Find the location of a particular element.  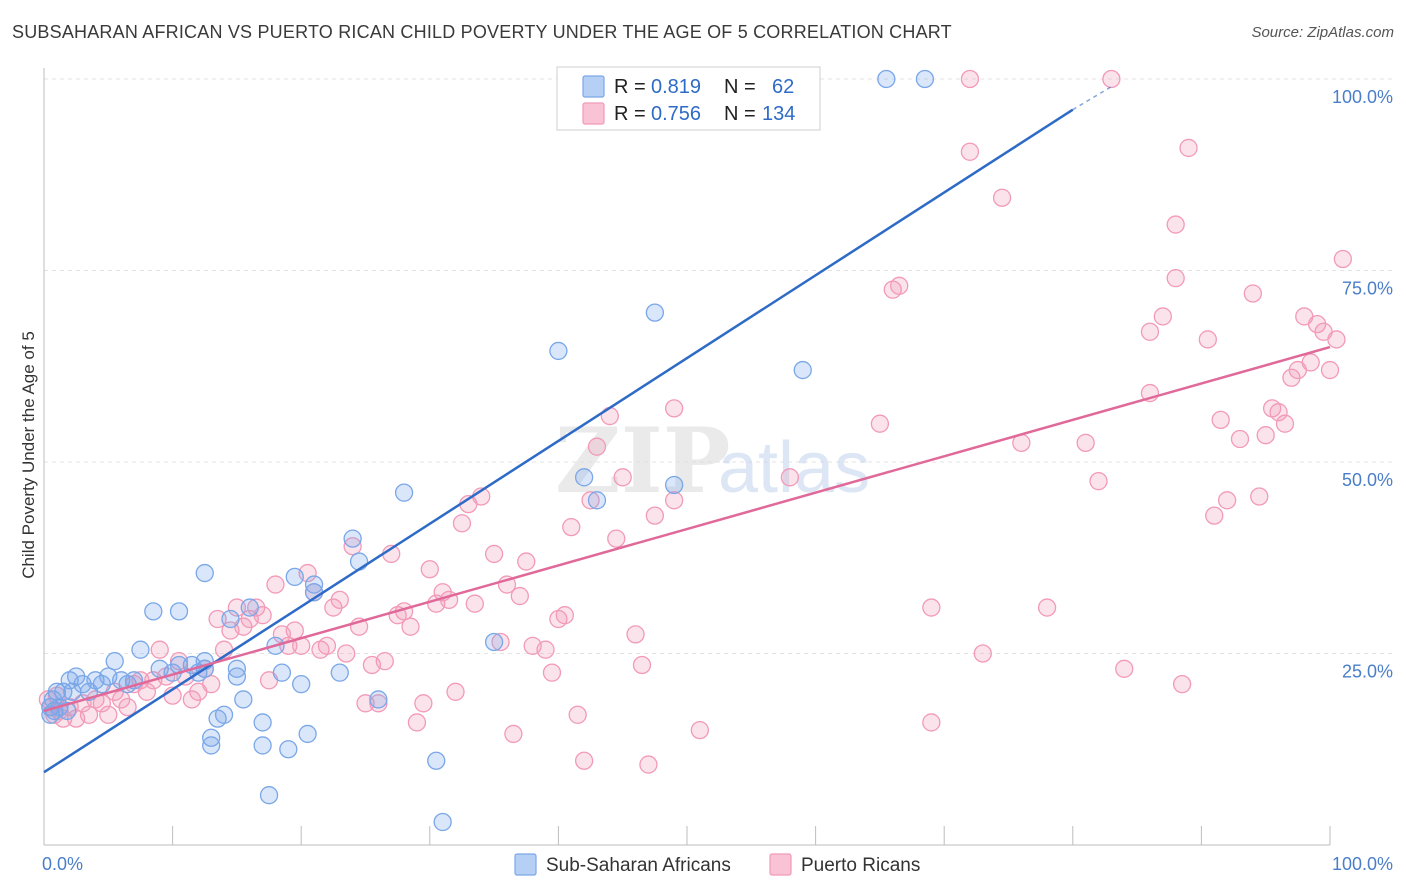

y-tick-label: 25.0% is located at coordinates (1367, 672).